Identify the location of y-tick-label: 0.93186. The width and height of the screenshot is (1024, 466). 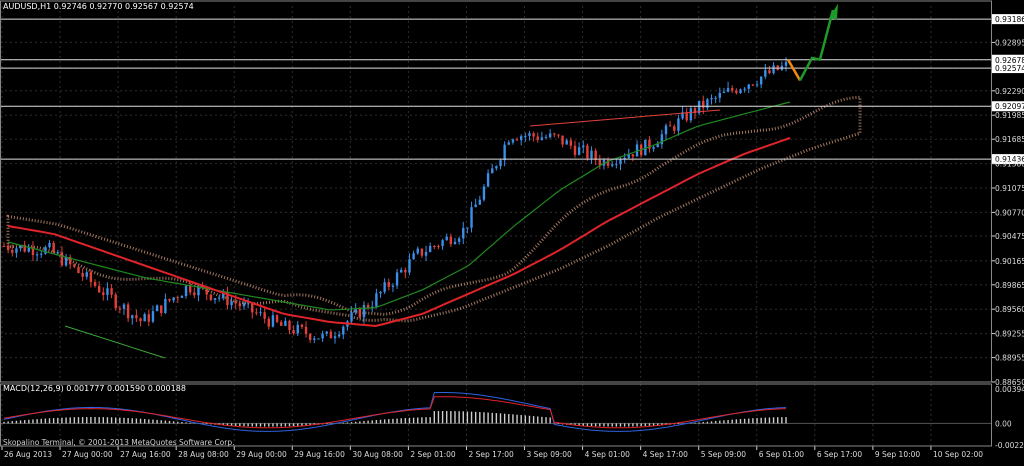
(1009, 19).